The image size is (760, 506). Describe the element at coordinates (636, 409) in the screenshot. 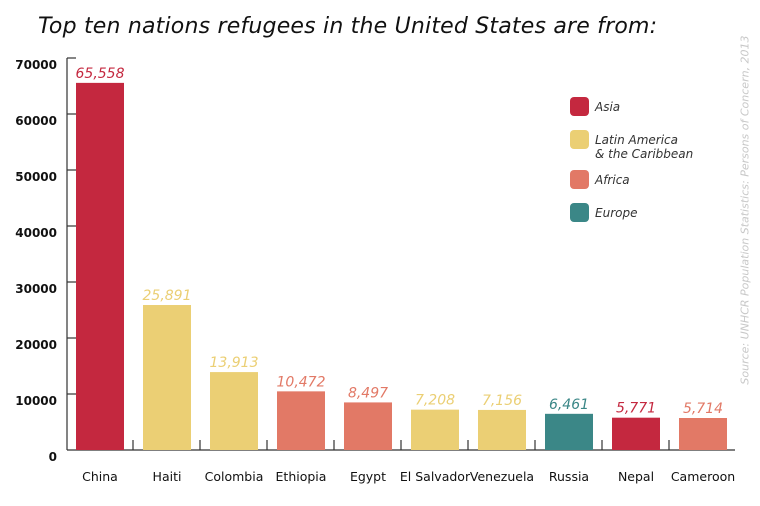

I see `data-label: 5,771` at that location.